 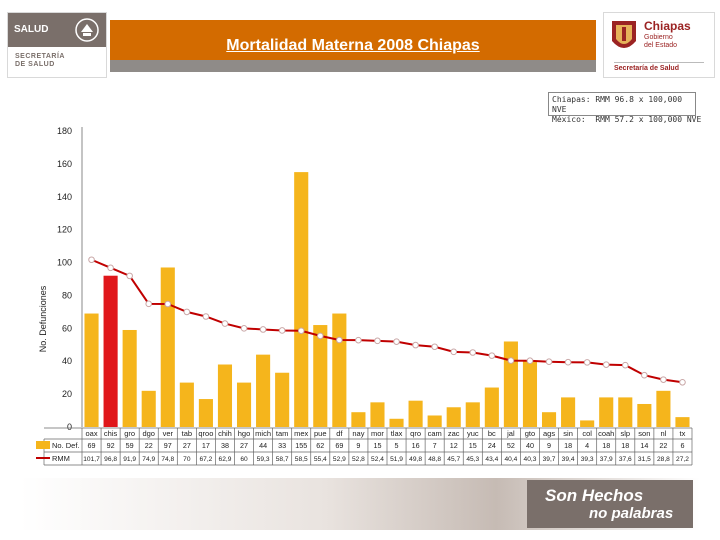 I want to click on salud-sub-line1: SECRETARÍA, so click(x=40, y=56).